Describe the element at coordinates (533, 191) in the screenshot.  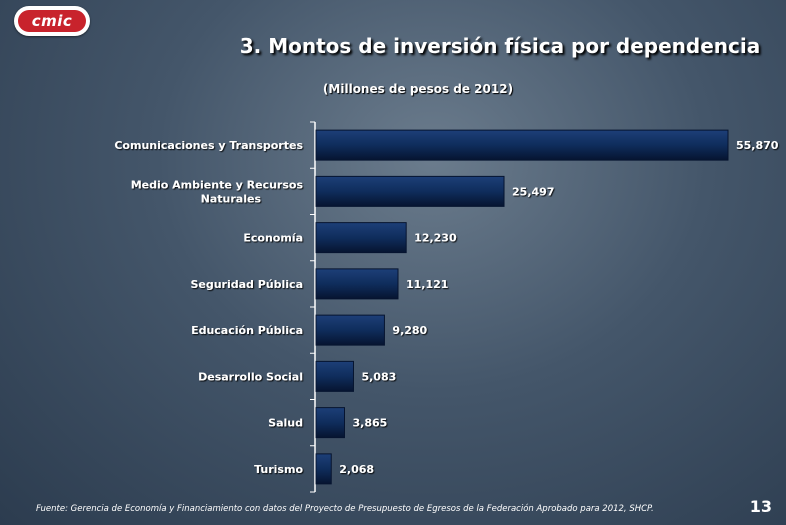
I see `data-label: 25,497` at that location.